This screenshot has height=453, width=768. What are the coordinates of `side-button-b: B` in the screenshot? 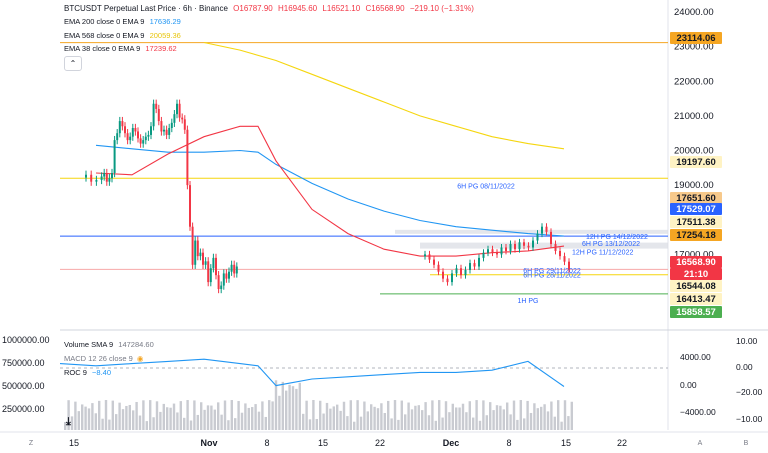 It's located at (746, 443).